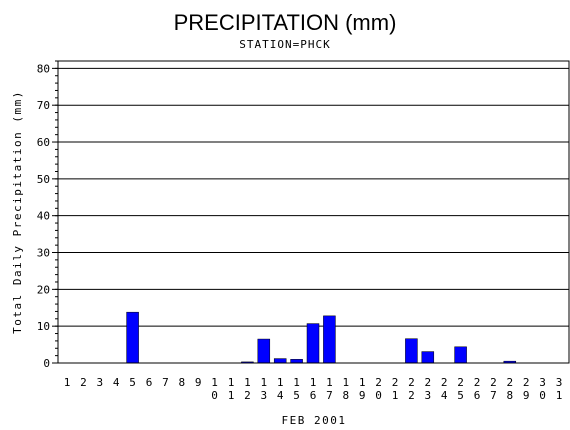 This screenshot has width=570, height=430. What do you see at coordinates (83, 382) in the screenshot?
I see `x-tick-label-2: 2` at bounding box center [83, 382].